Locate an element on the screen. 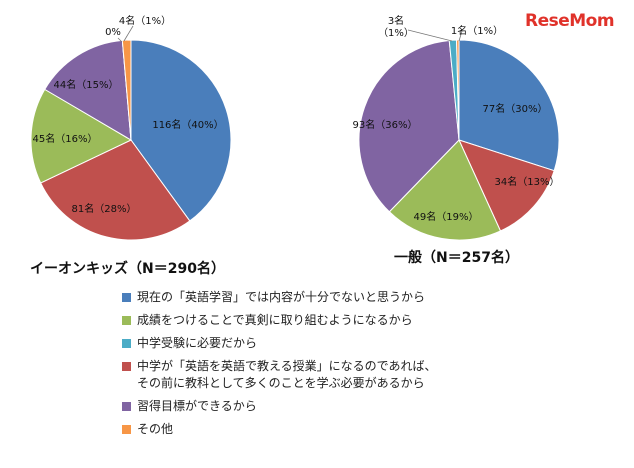 The width and height of the screenshot is (634, 468). legend-label: 現在の「英語学習」では内容が十分でないと思うから is located at coordinates (281, 297).